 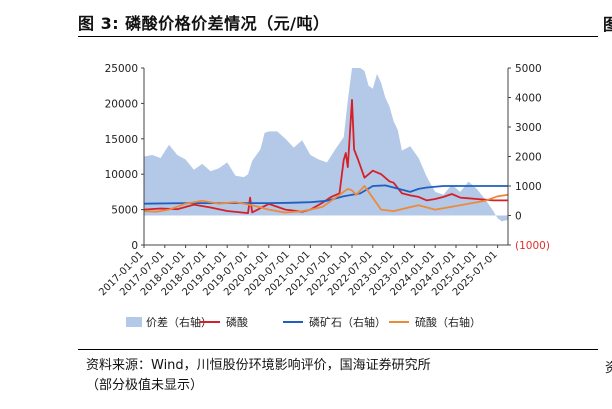 What do you see at coordinates (121, 140) in the screenshot?
I see `left-axis-tick-label: 15000` at bounding box center [121, 140].